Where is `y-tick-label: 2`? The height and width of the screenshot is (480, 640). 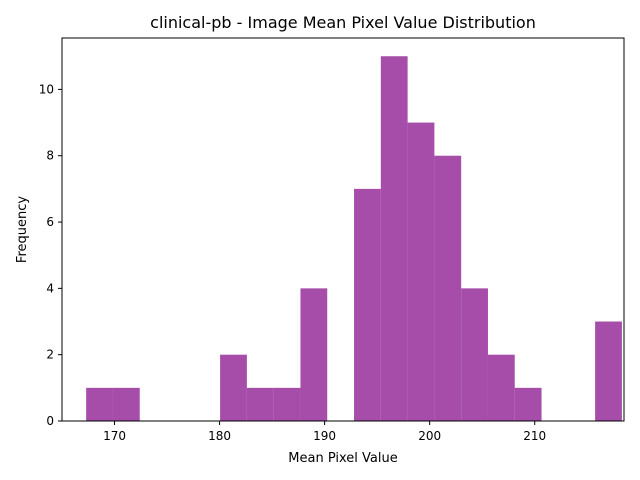
y-tick-label: 2 is located at coordinates (50, 355).